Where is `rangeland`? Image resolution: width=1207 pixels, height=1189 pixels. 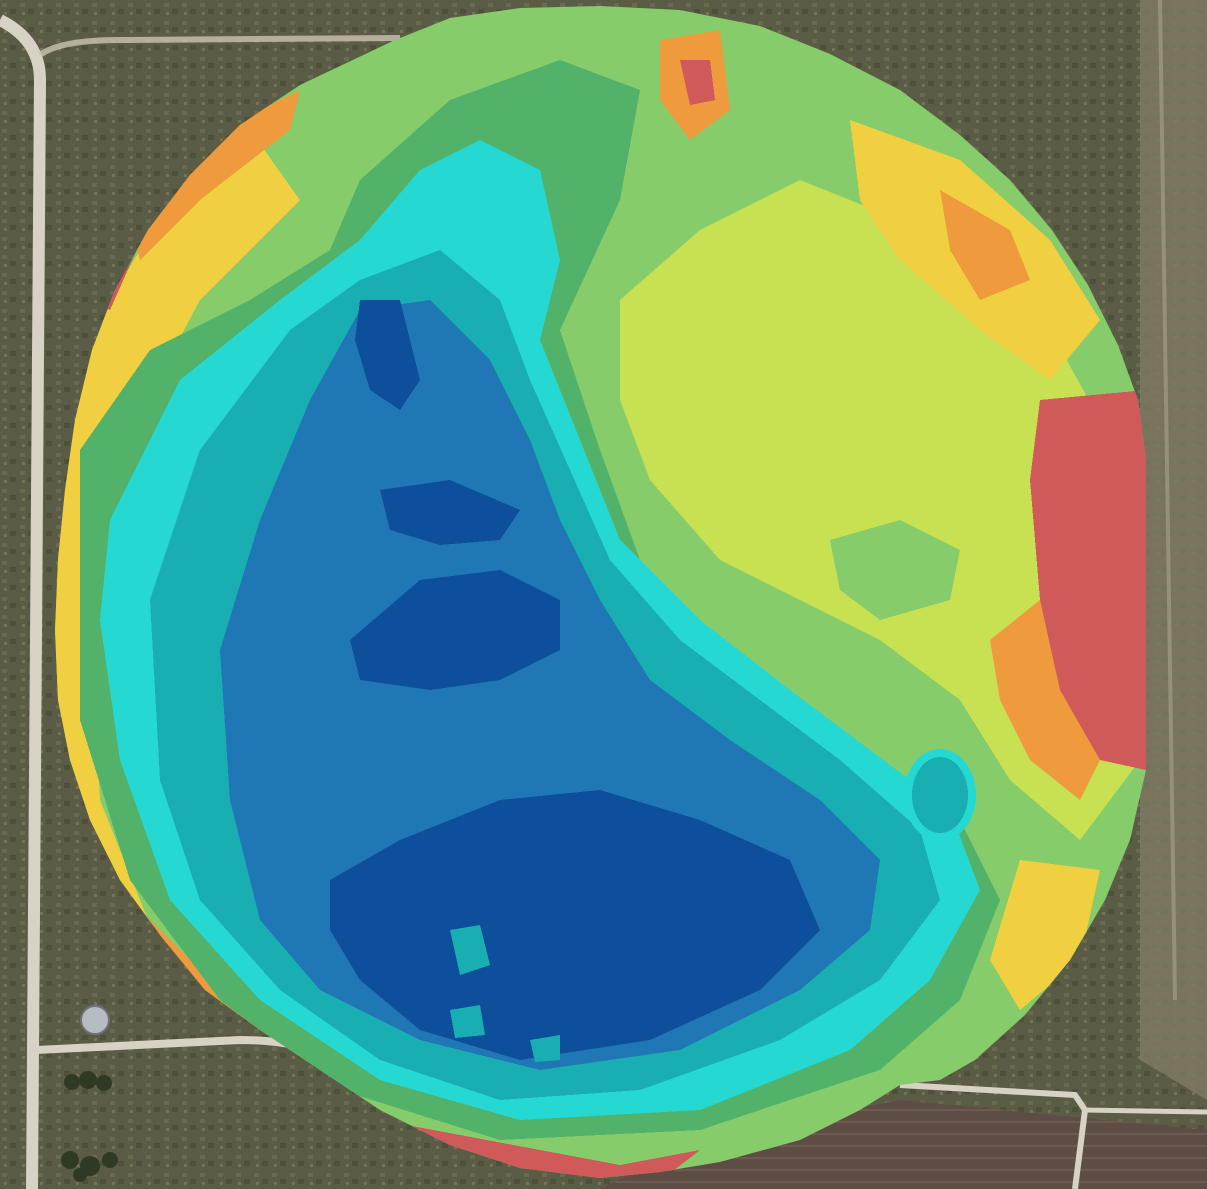
rangeland is located at coordinates (1173, 550).